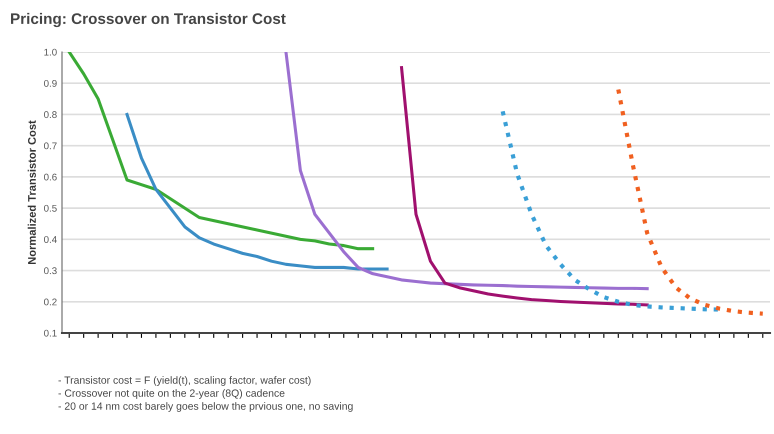  I want to click on y-tick-label: 0.2, so click(50, 302).